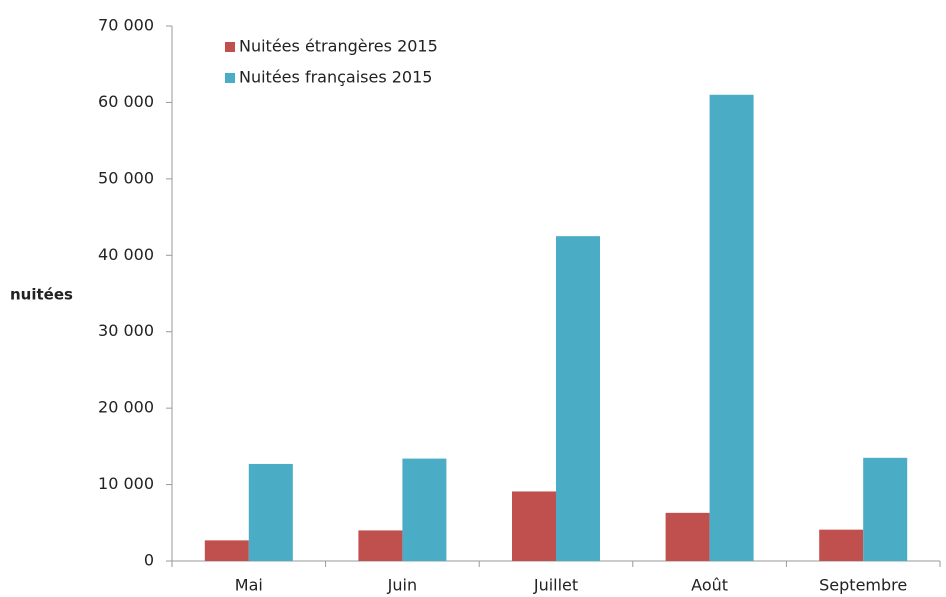  What do you see at coordinates (863, 585) in the screenshot?
I see `x-tick-label: Septembre` at bounding box center [863, 585].